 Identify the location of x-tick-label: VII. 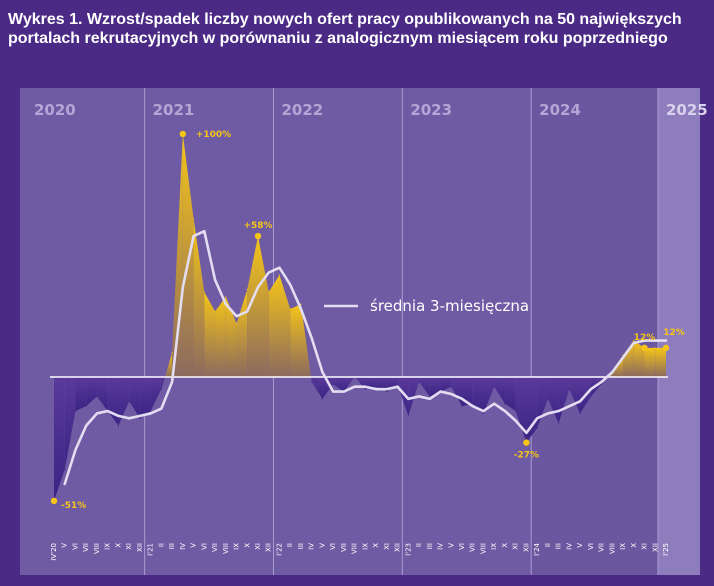
(473, 547).